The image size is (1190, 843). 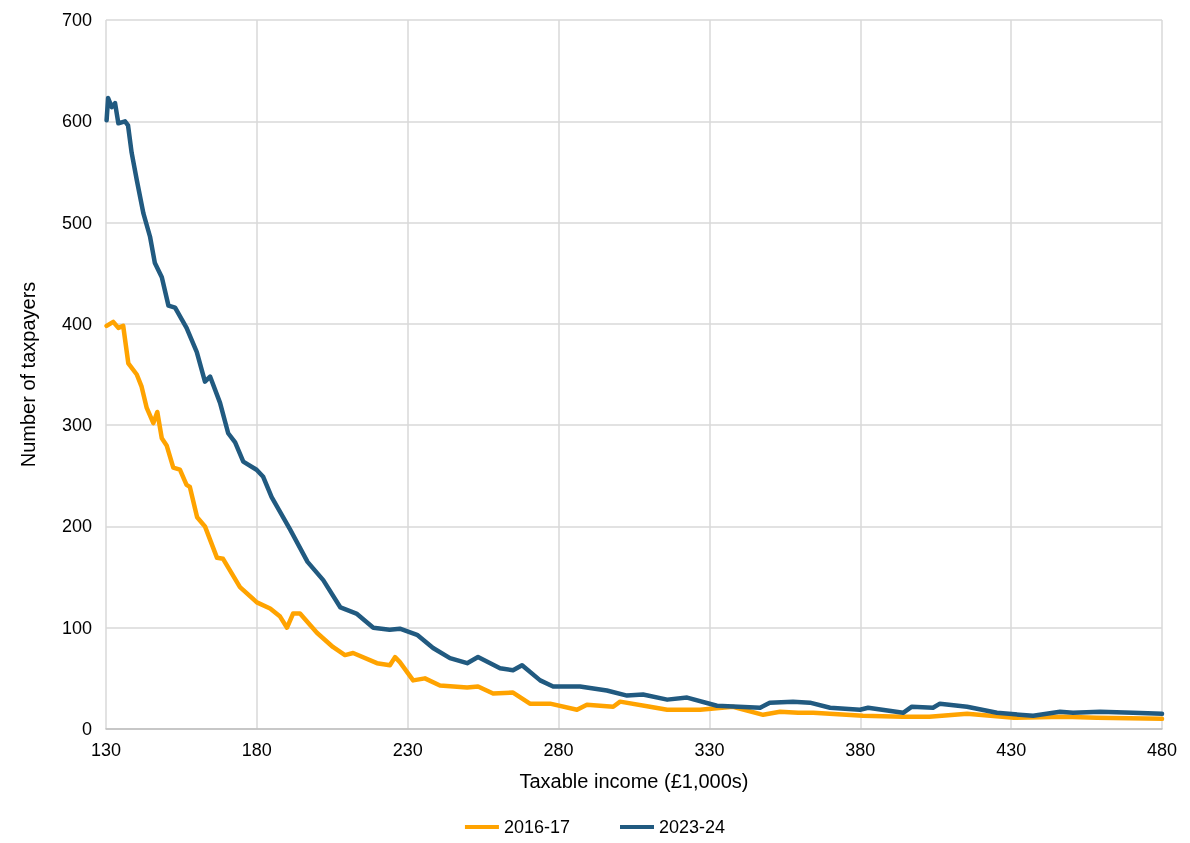 I want to click on y-tick-label: 400, so click(x=76, y=323).